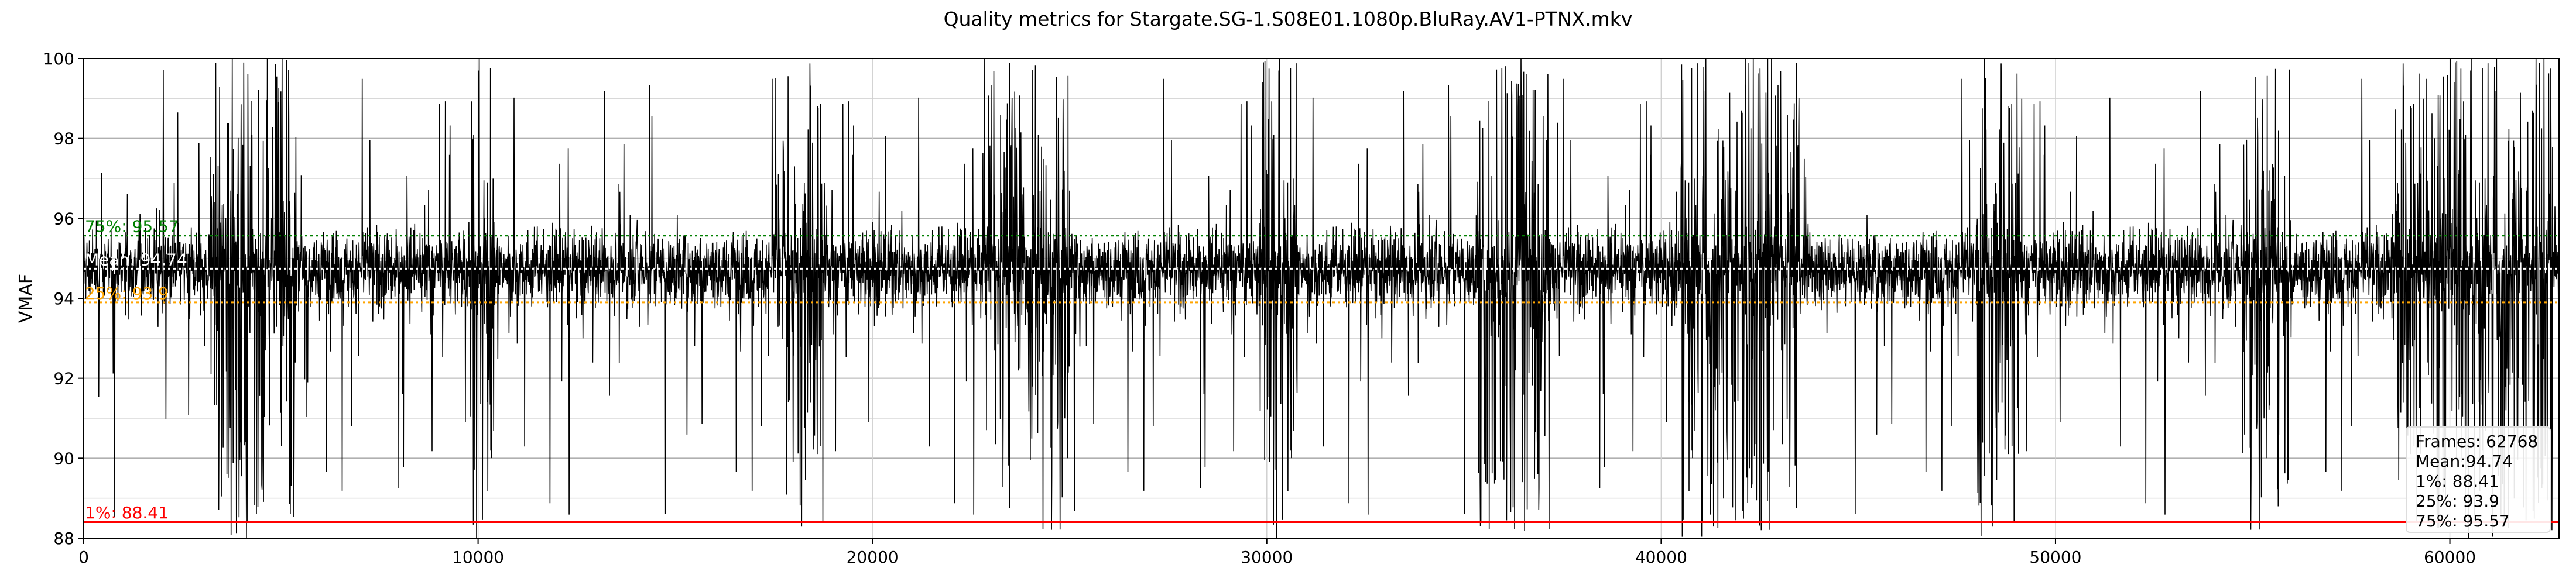 The image size is (2576, 585). Describe the element at coordinates (2464, 461) in the screenshot. I see `stats-line: Mean:94.74` at that location.